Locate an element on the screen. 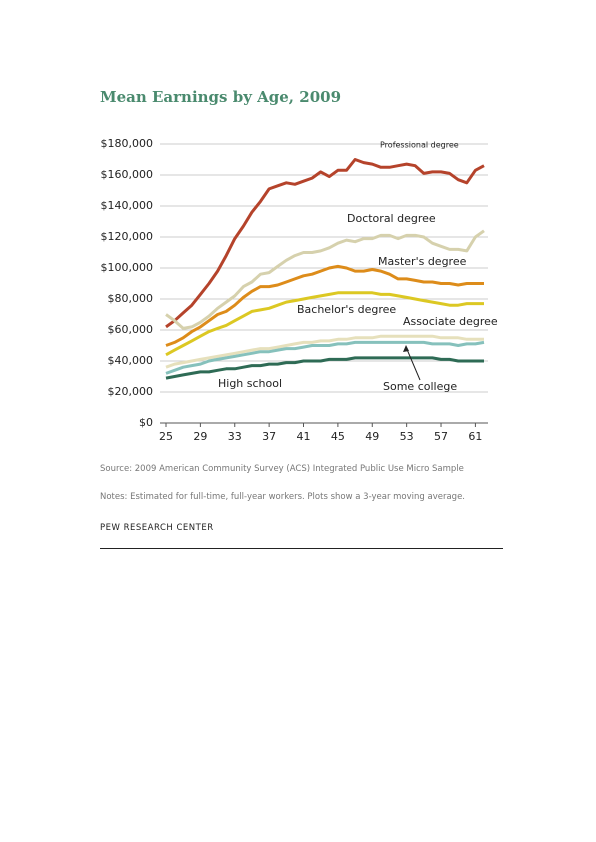 The width and height of the screenshot is (596, 842). x-tick-label: 29 is located at coordinates (200, 436).